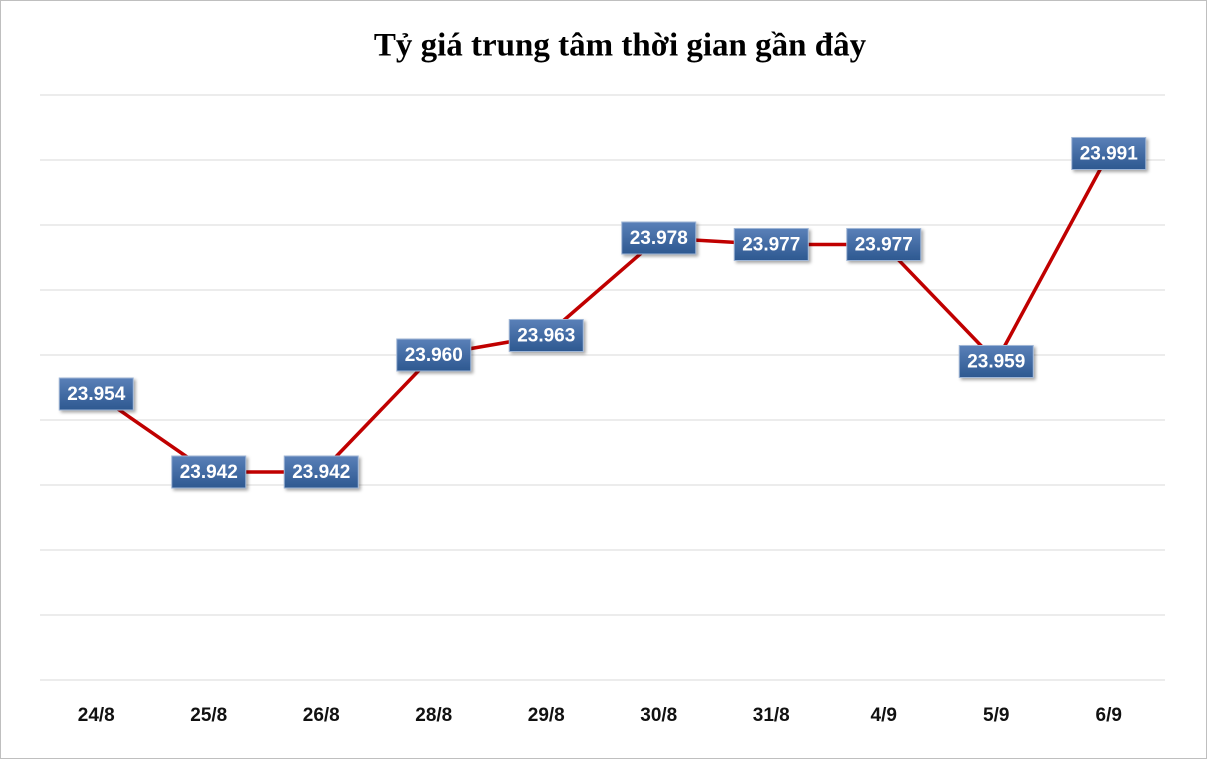  I want to click on x-tick-label: 30/8, so click(658, 715).